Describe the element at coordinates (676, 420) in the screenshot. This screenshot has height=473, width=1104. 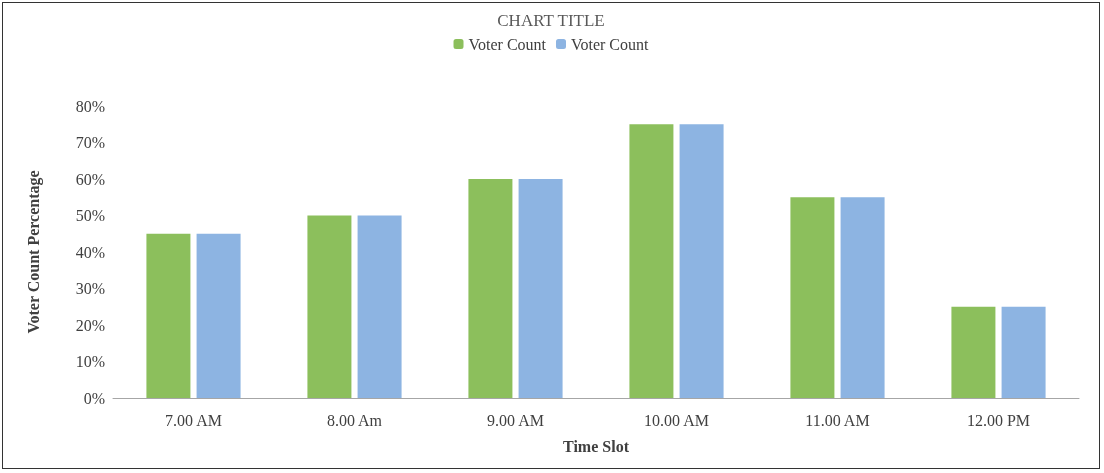
I see `x-tick-label: 10.00 AM` at that location.